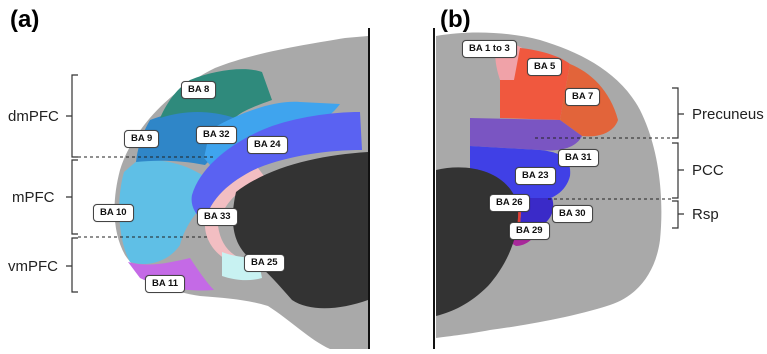 This screenshot has height=354, width=767. I want to click on ba31-area, so click(526, 134).